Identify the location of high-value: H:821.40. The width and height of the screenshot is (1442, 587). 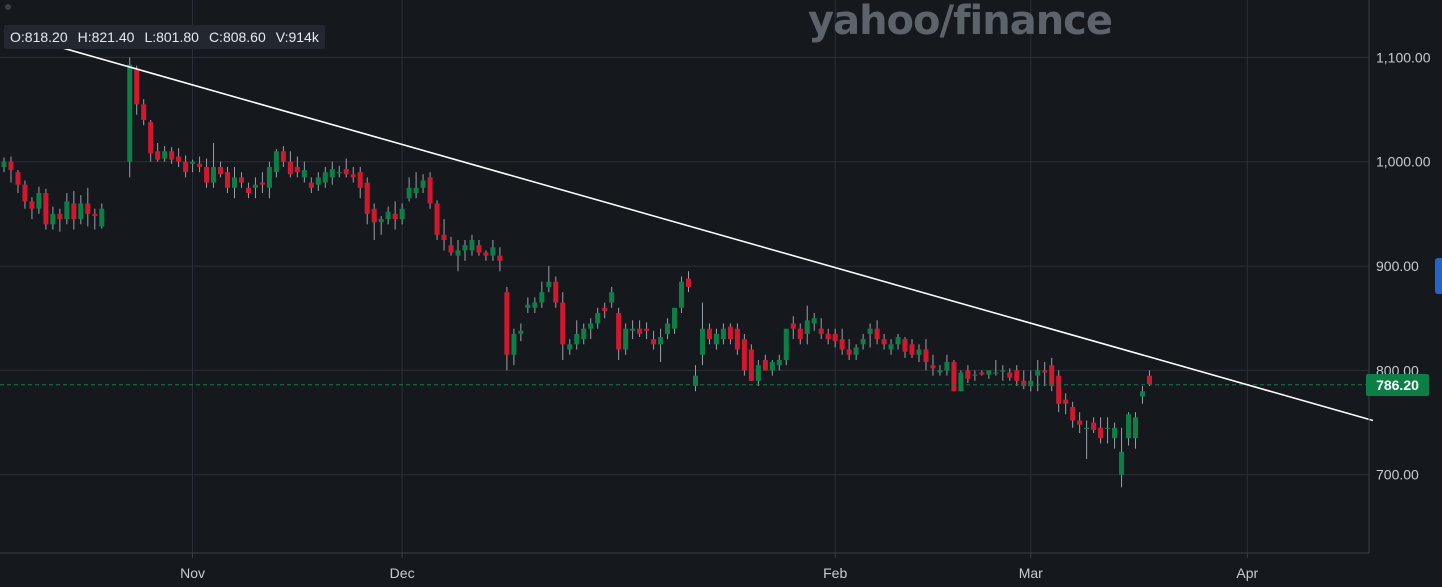
(106, 37).